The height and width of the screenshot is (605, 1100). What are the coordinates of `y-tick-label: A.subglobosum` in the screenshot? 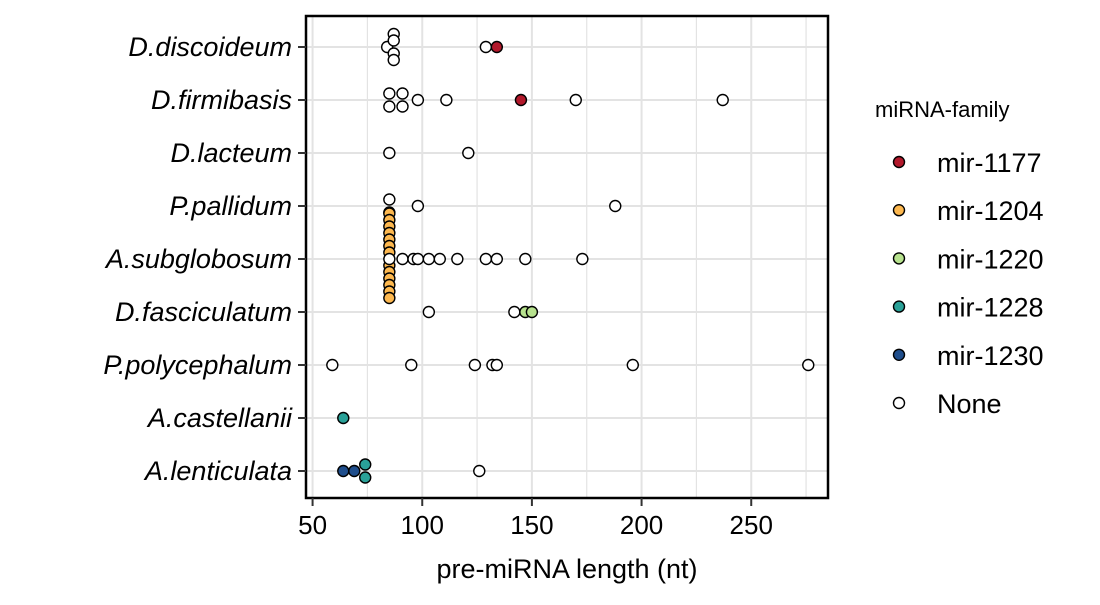 It's located at (198, 259).